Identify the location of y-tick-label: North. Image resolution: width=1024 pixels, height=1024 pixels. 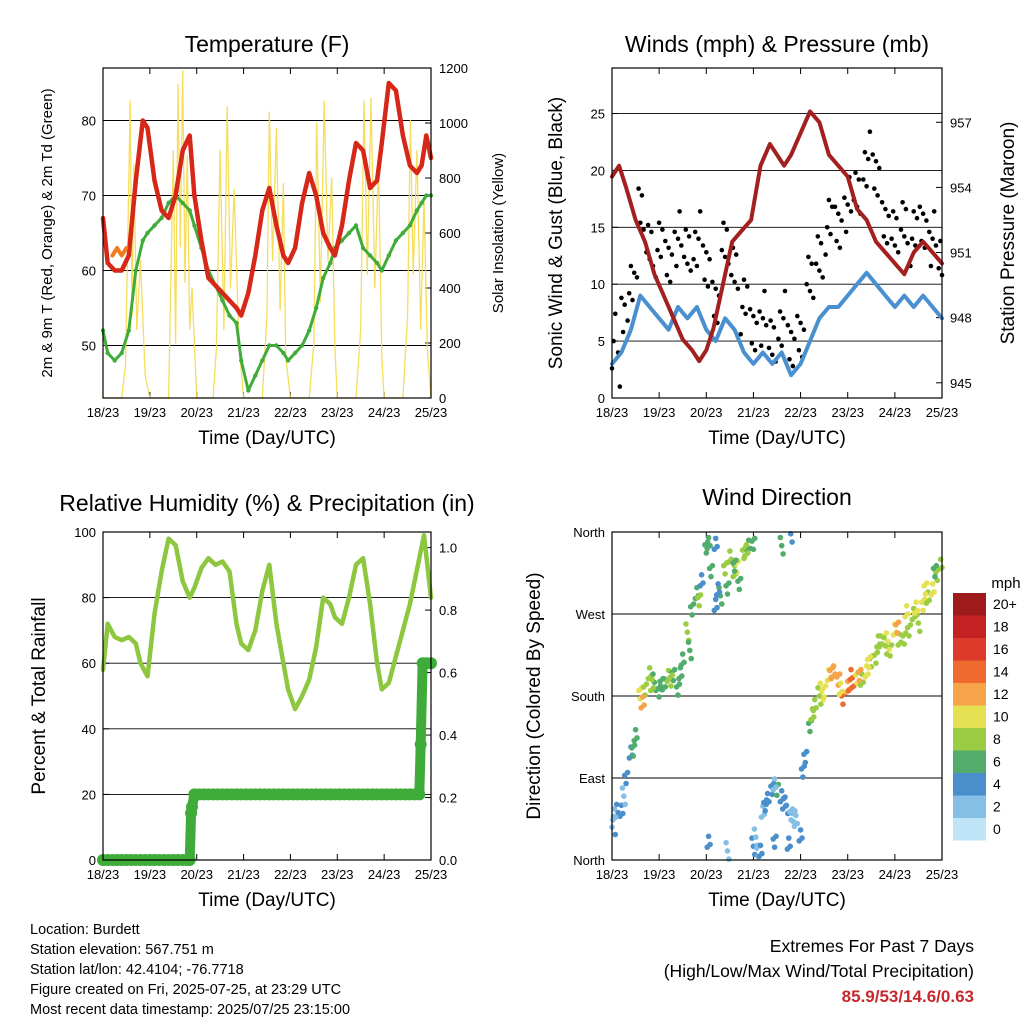
(589, 532).